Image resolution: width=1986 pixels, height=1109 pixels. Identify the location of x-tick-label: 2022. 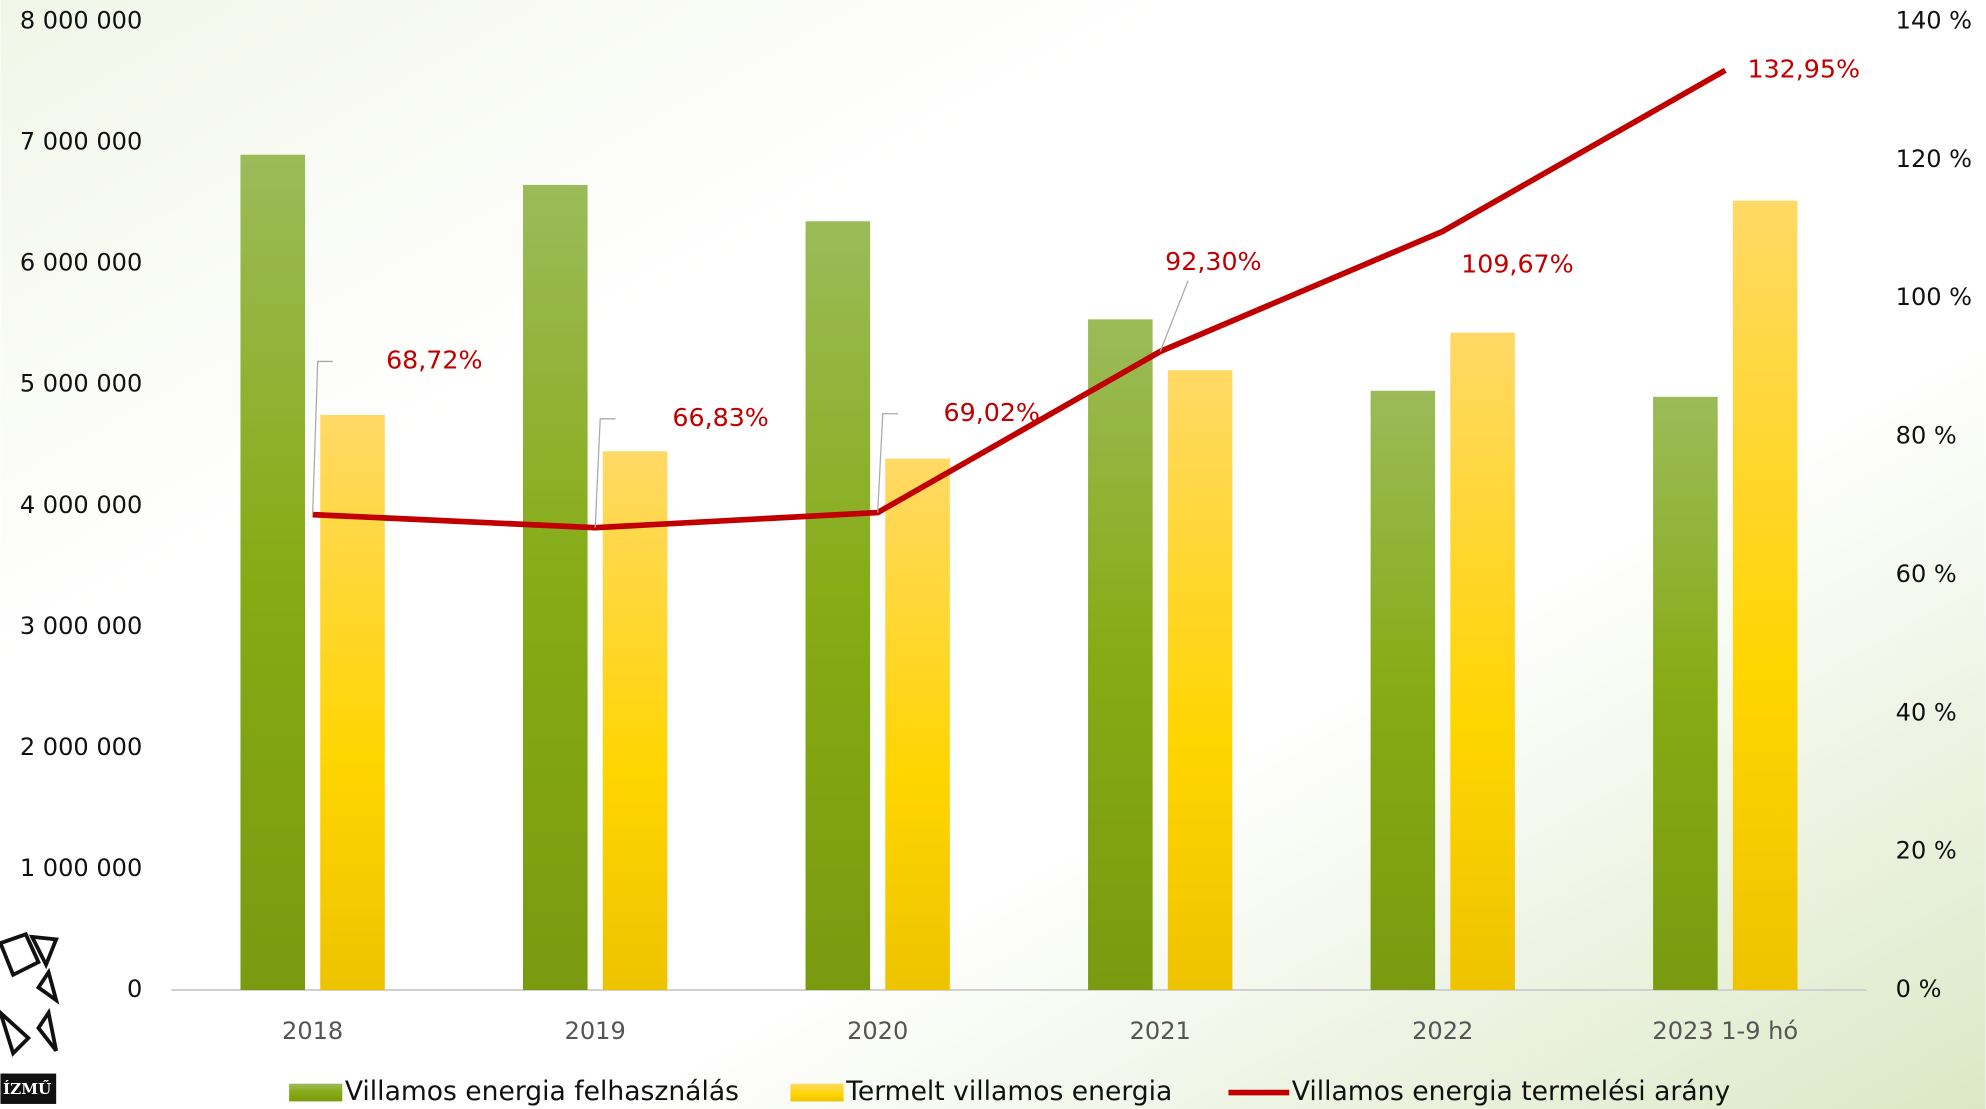
(1442, 1031).